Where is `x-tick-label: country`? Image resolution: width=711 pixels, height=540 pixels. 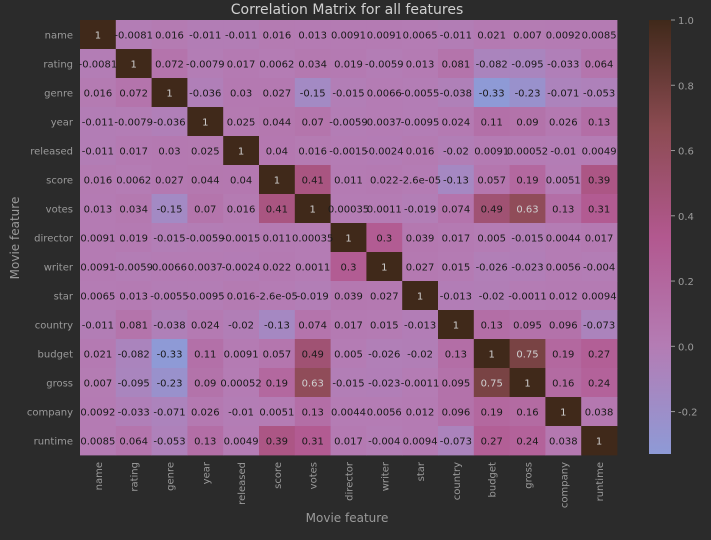 x-tick-label: country is located at coordinates (457, 481).